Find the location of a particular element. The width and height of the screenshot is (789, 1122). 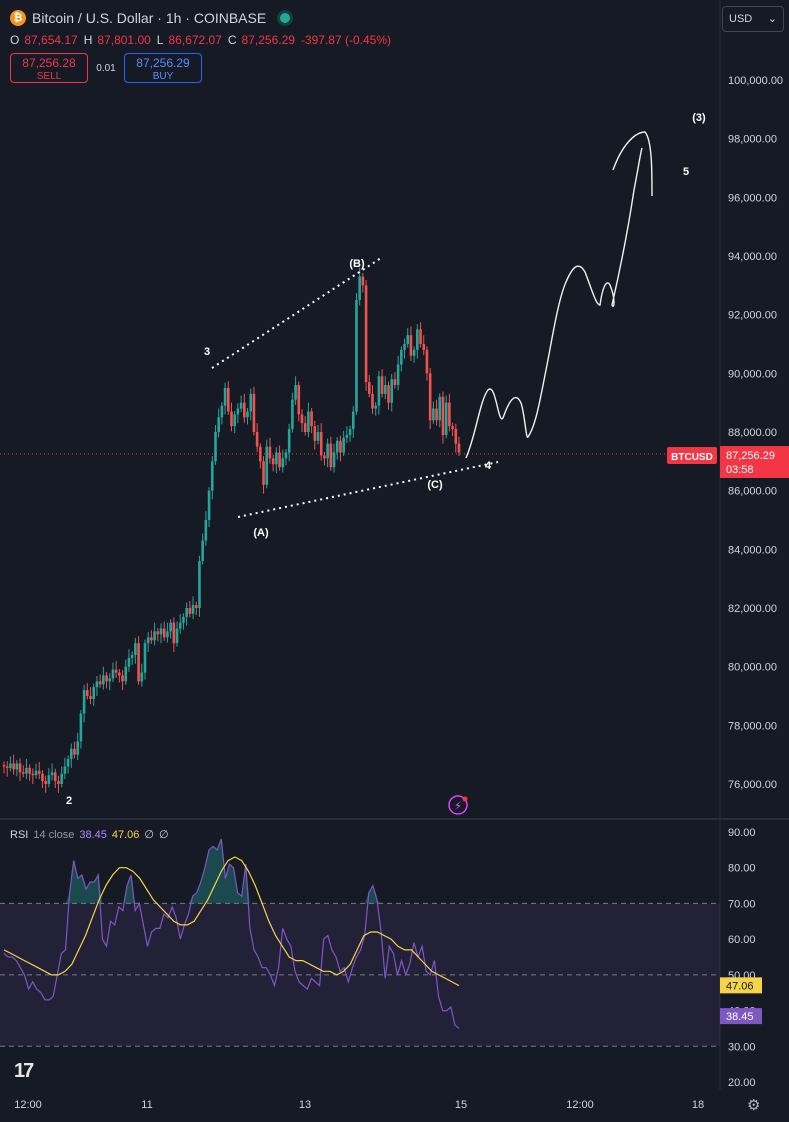

close-label: C is located at coordinates (232, 40).